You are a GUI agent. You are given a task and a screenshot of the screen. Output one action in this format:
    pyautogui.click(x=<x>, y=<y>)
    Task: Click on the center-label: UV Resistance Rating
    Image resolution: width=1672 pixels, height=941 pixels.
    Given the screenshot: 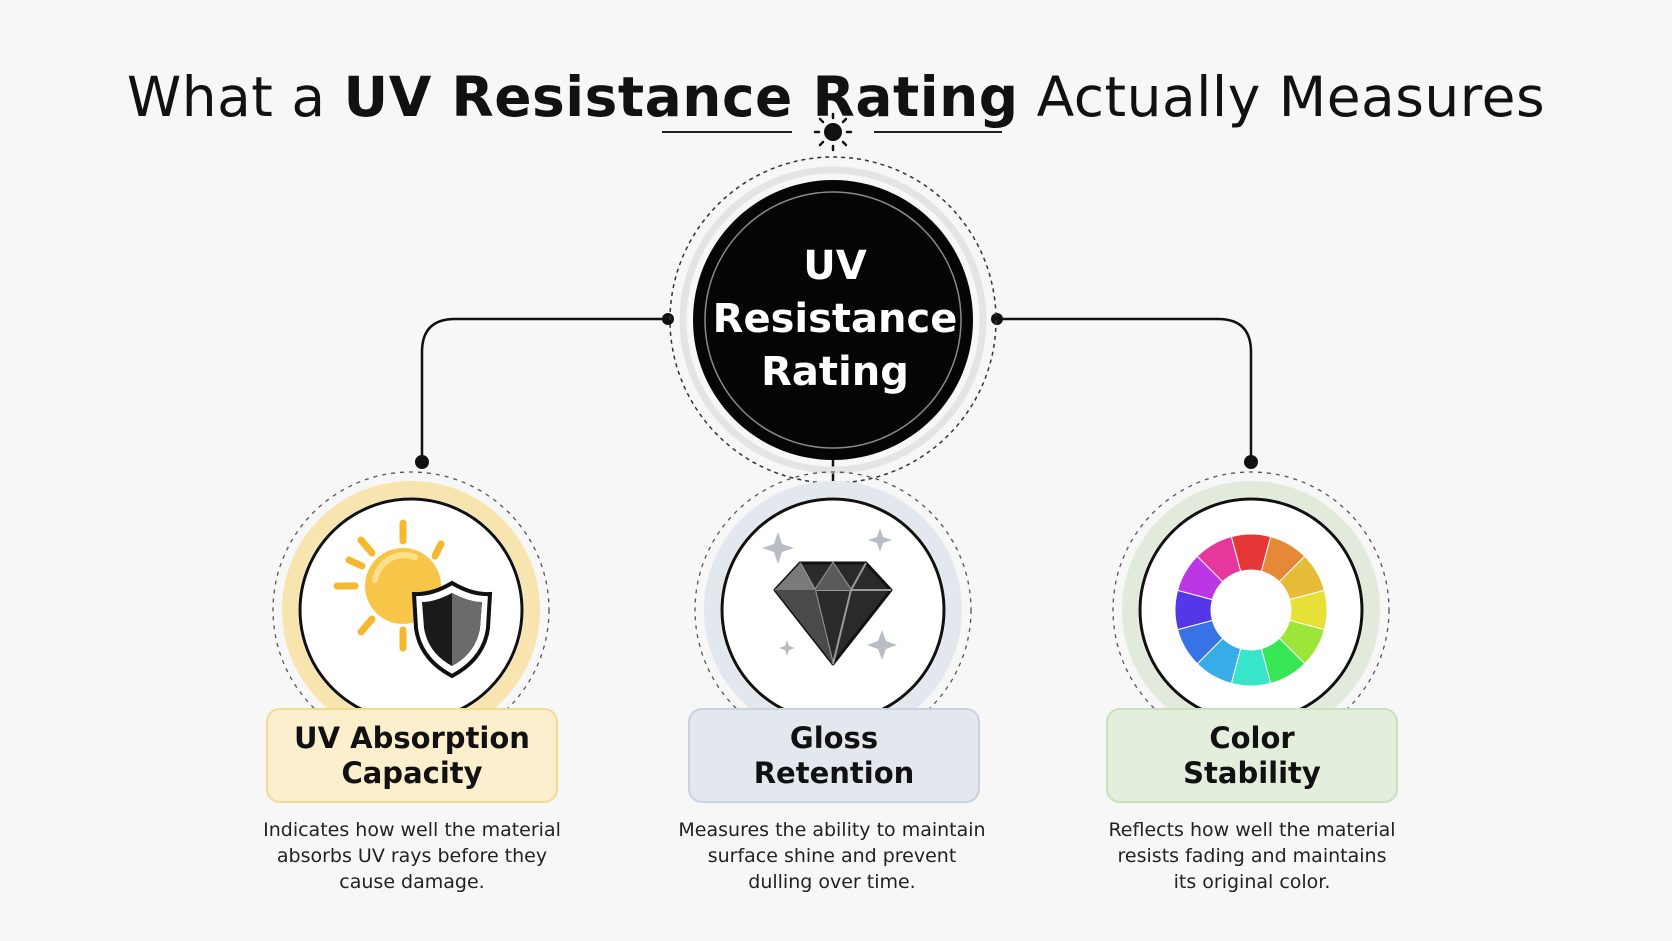 What is the action you would take?
    pyautogui.click(x=835, y=319)
    